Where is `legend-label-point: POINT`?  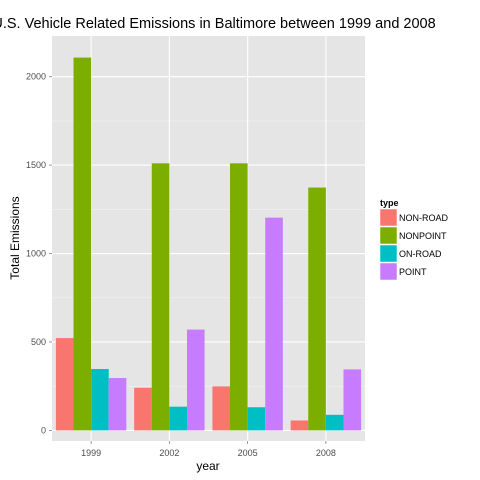
legend-label-point: POINT is located at coordinates (413, 272).